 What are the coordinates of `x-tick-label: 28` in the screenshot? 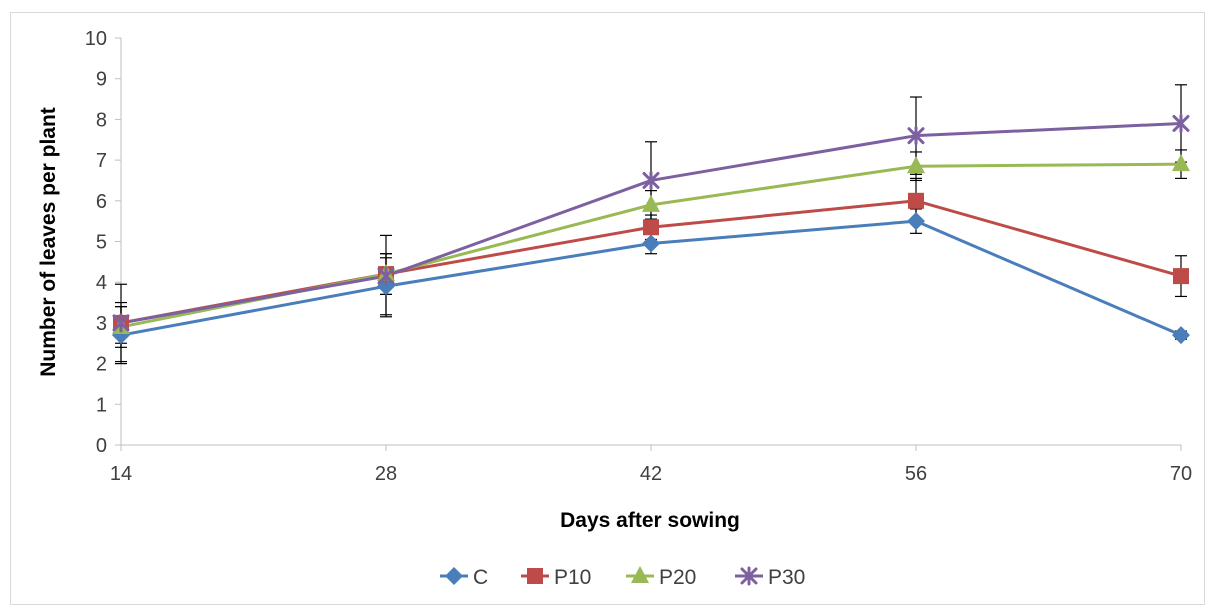 It's located at (386, 474).